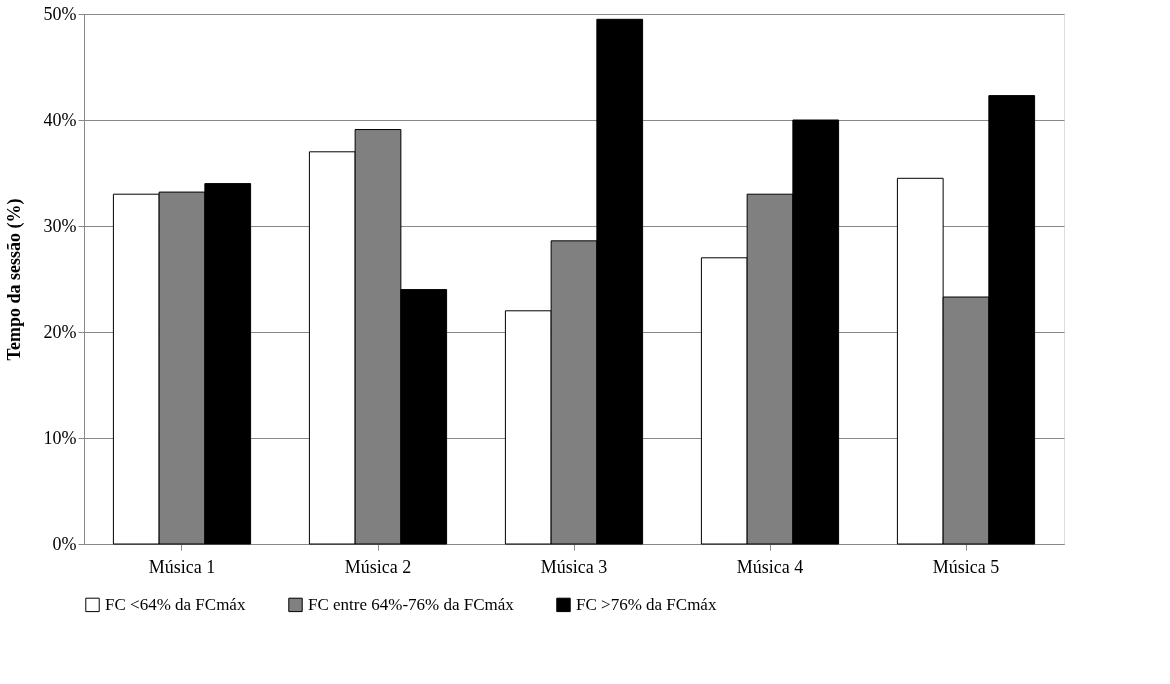  Describe the element at coordinates (60, 119) in the screenshot. I see `y-tick-label: 40%` at that location.